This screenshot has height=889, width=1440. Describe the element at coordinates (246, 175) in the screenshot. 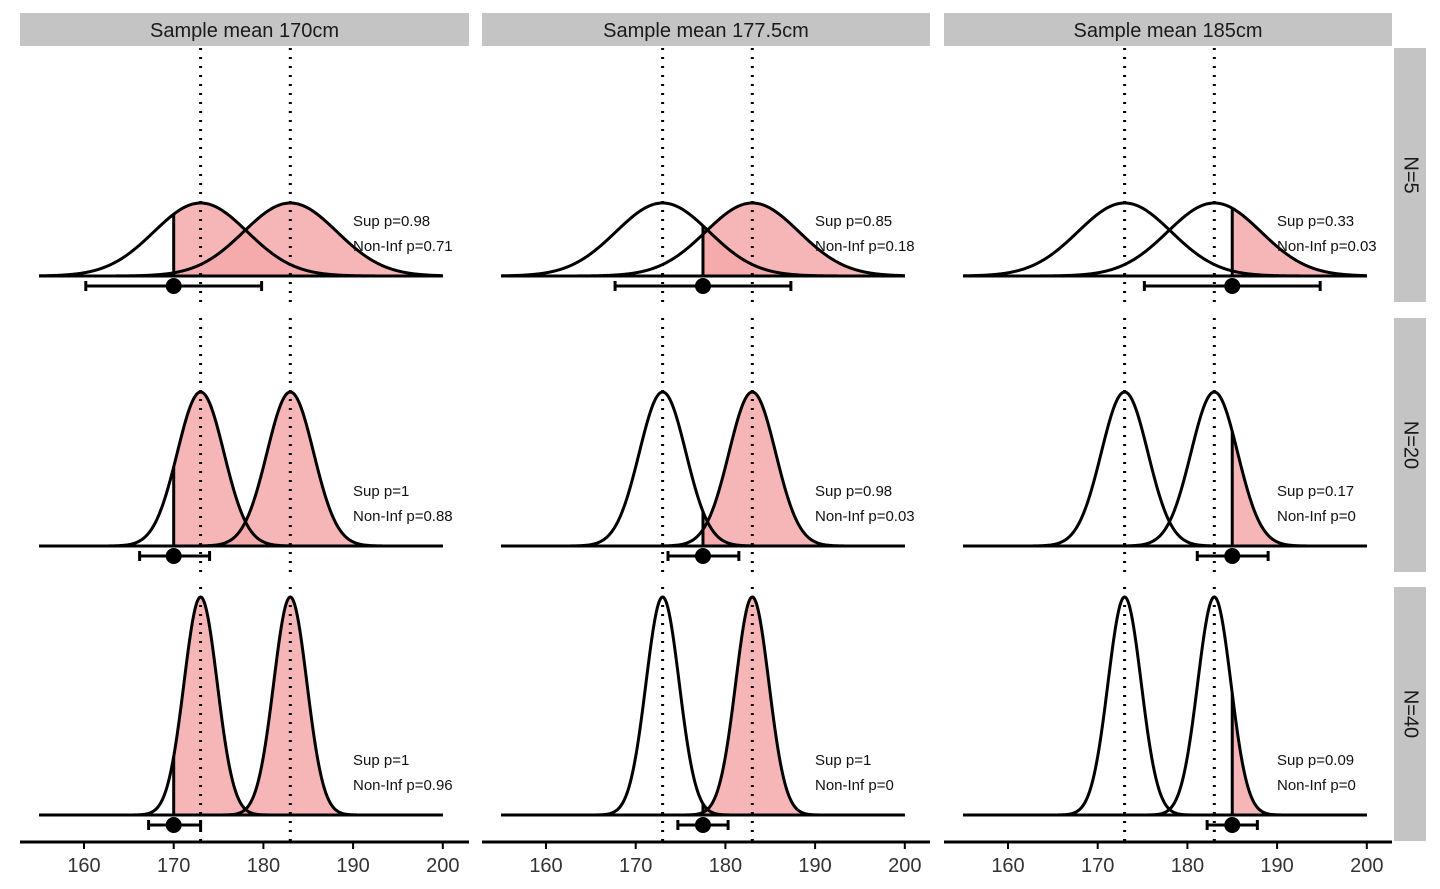

I see `panel: Sup p=0.98 Non-Inf p=0.71` at that location.